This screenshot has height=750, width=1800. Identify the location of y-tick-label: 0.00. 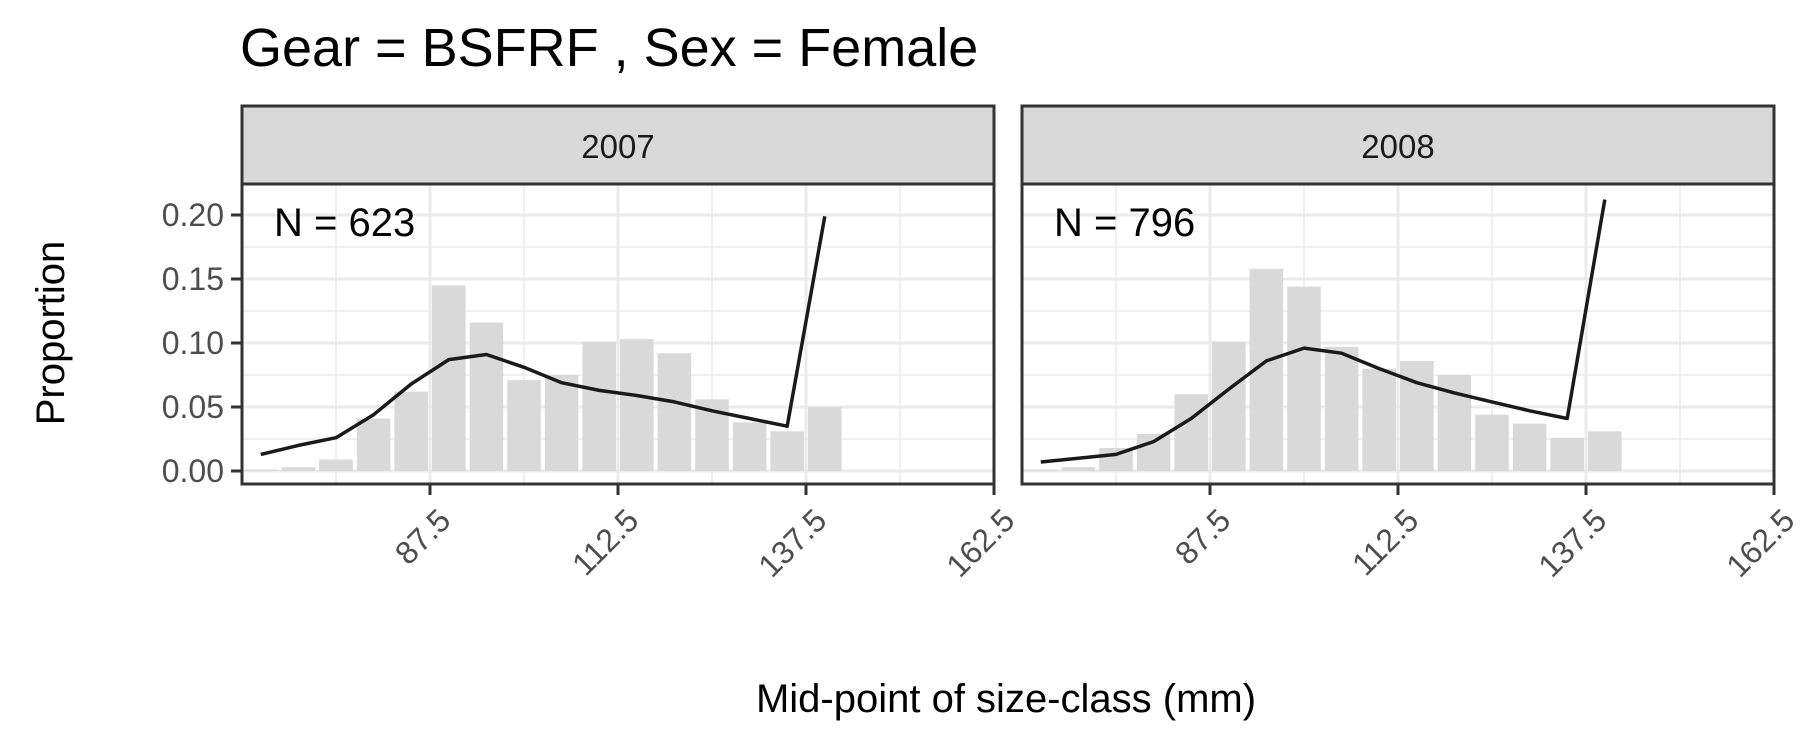
(193, 471).